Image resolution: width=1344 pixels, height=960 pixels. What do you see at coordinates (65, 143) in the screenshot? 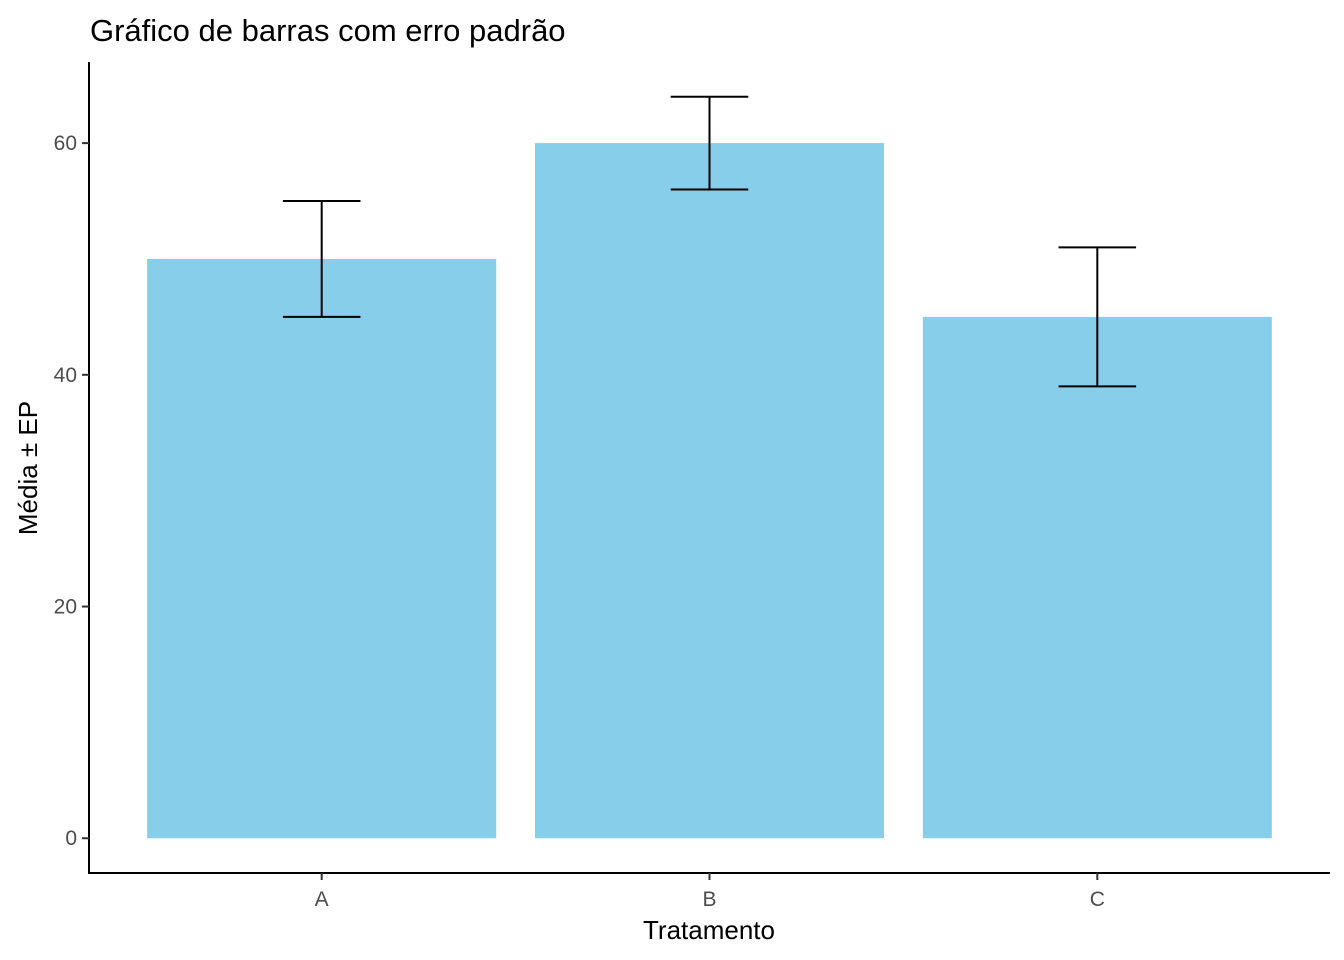
I see `y-tick-label: 60` at bounding box center [65, 143].